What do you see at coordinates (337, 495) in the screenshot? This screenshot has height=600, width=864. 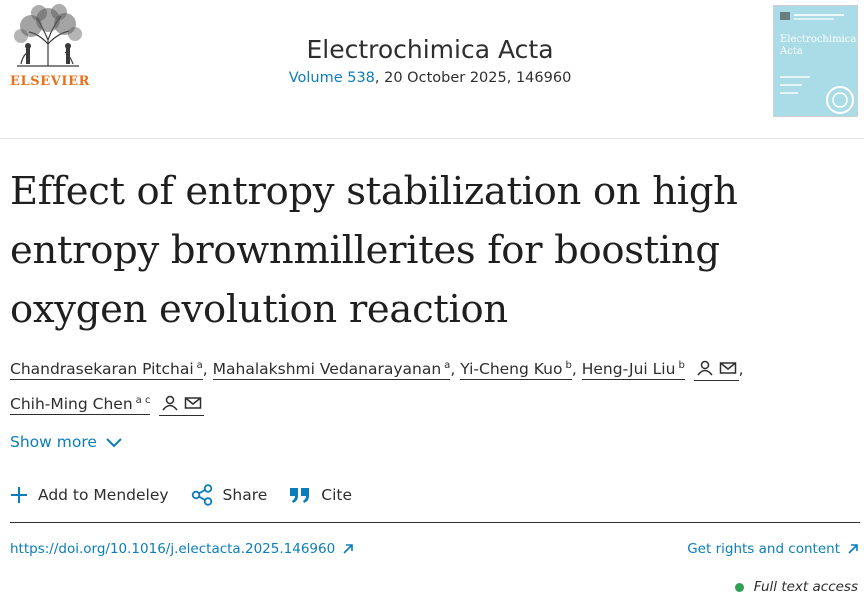 I see `cite-label: Cite` at bounding box center [337, 495].